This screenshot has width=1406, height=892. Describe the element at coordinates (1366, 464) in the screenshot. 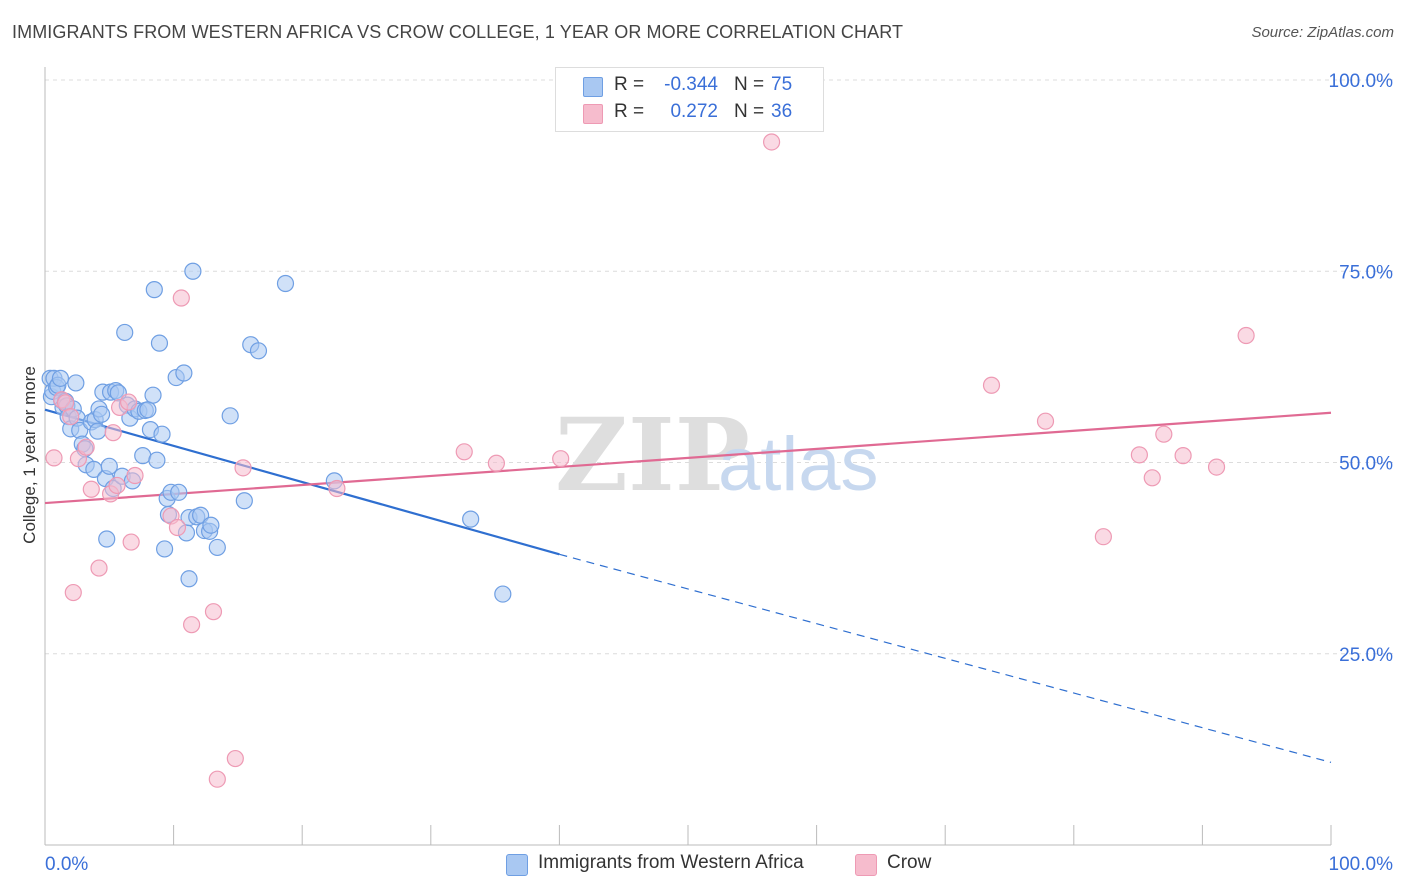

I see `y-tick-label: 50.0%` at that location.